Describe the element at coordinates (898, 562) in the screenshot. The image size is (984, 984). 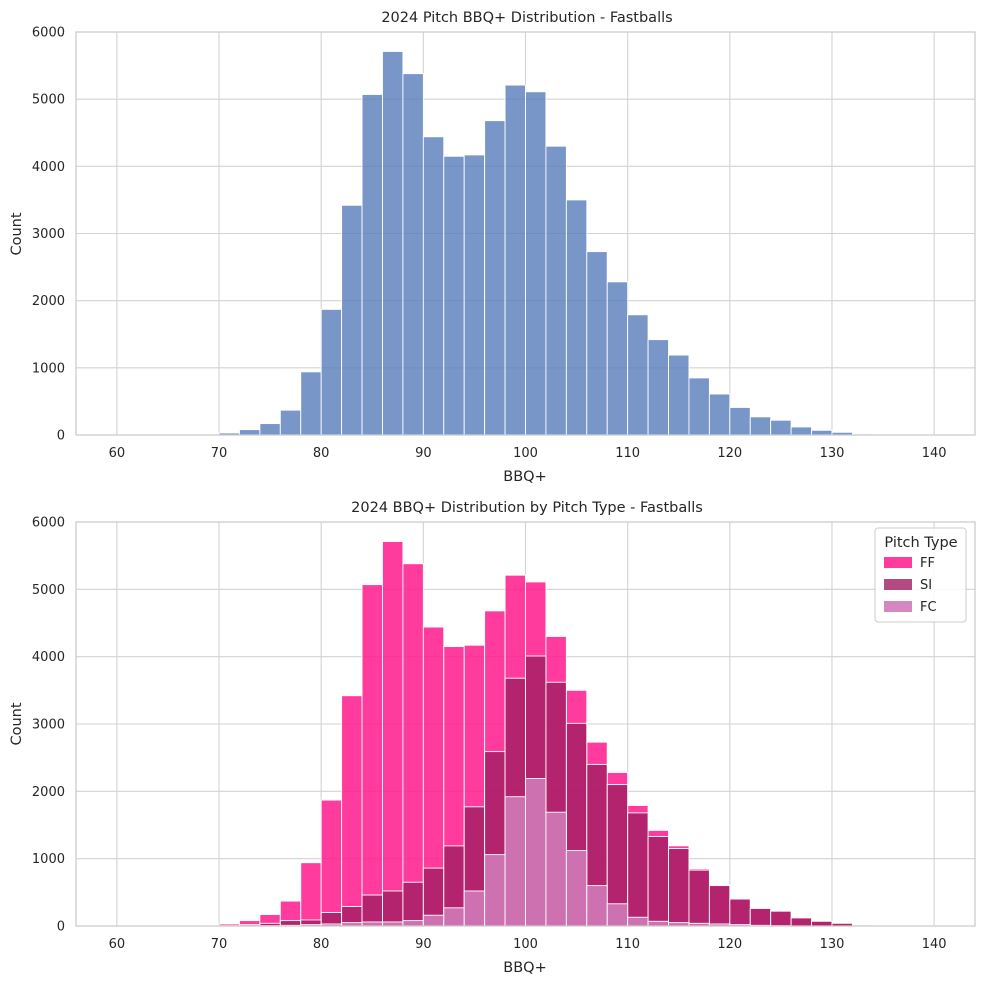
I see `legend-swatch-ff` at that location.